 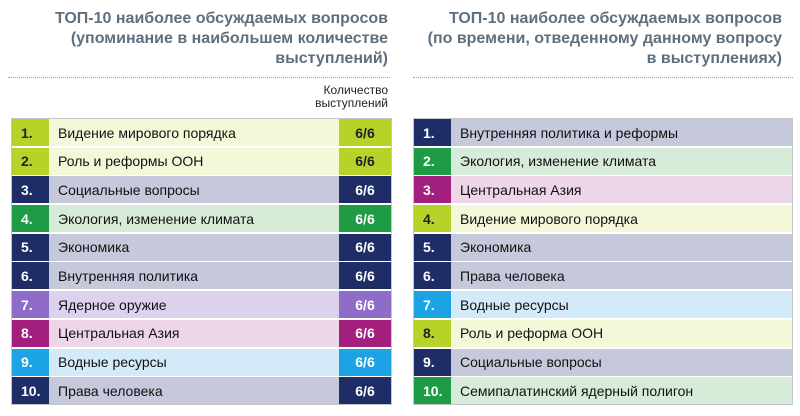 I want to click on topic-label: Семипалатинский ядерный полигон, so click(x=577, y=390).